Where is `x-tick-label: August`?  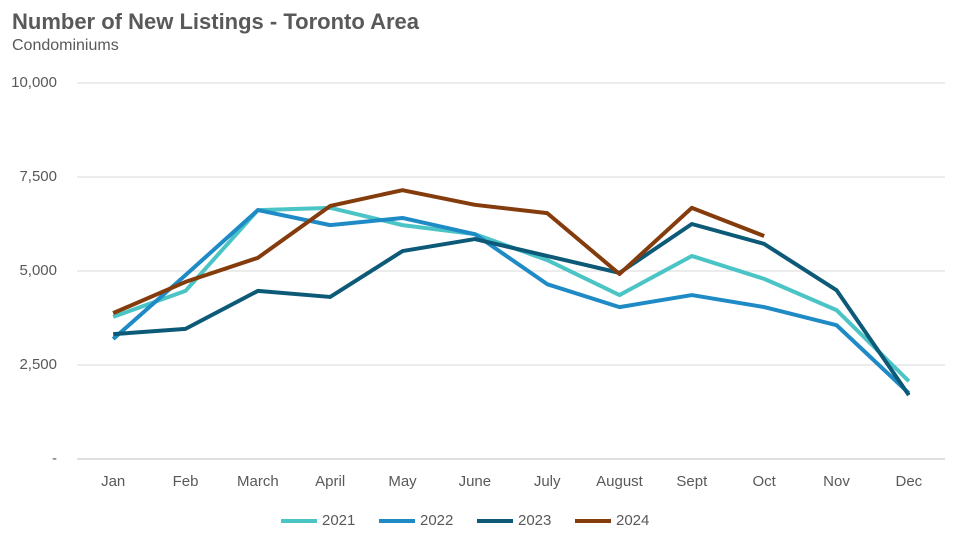
x-tick-label: August is located at coordinates (620, 481).